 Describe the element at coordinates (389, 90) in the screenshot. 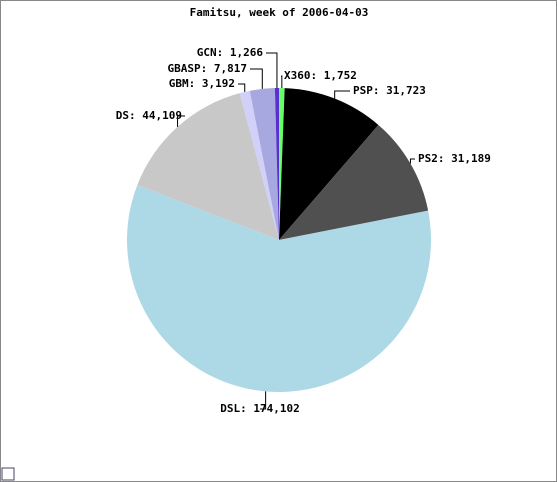

I see `slice-label: PSP: 31,723` at that location.